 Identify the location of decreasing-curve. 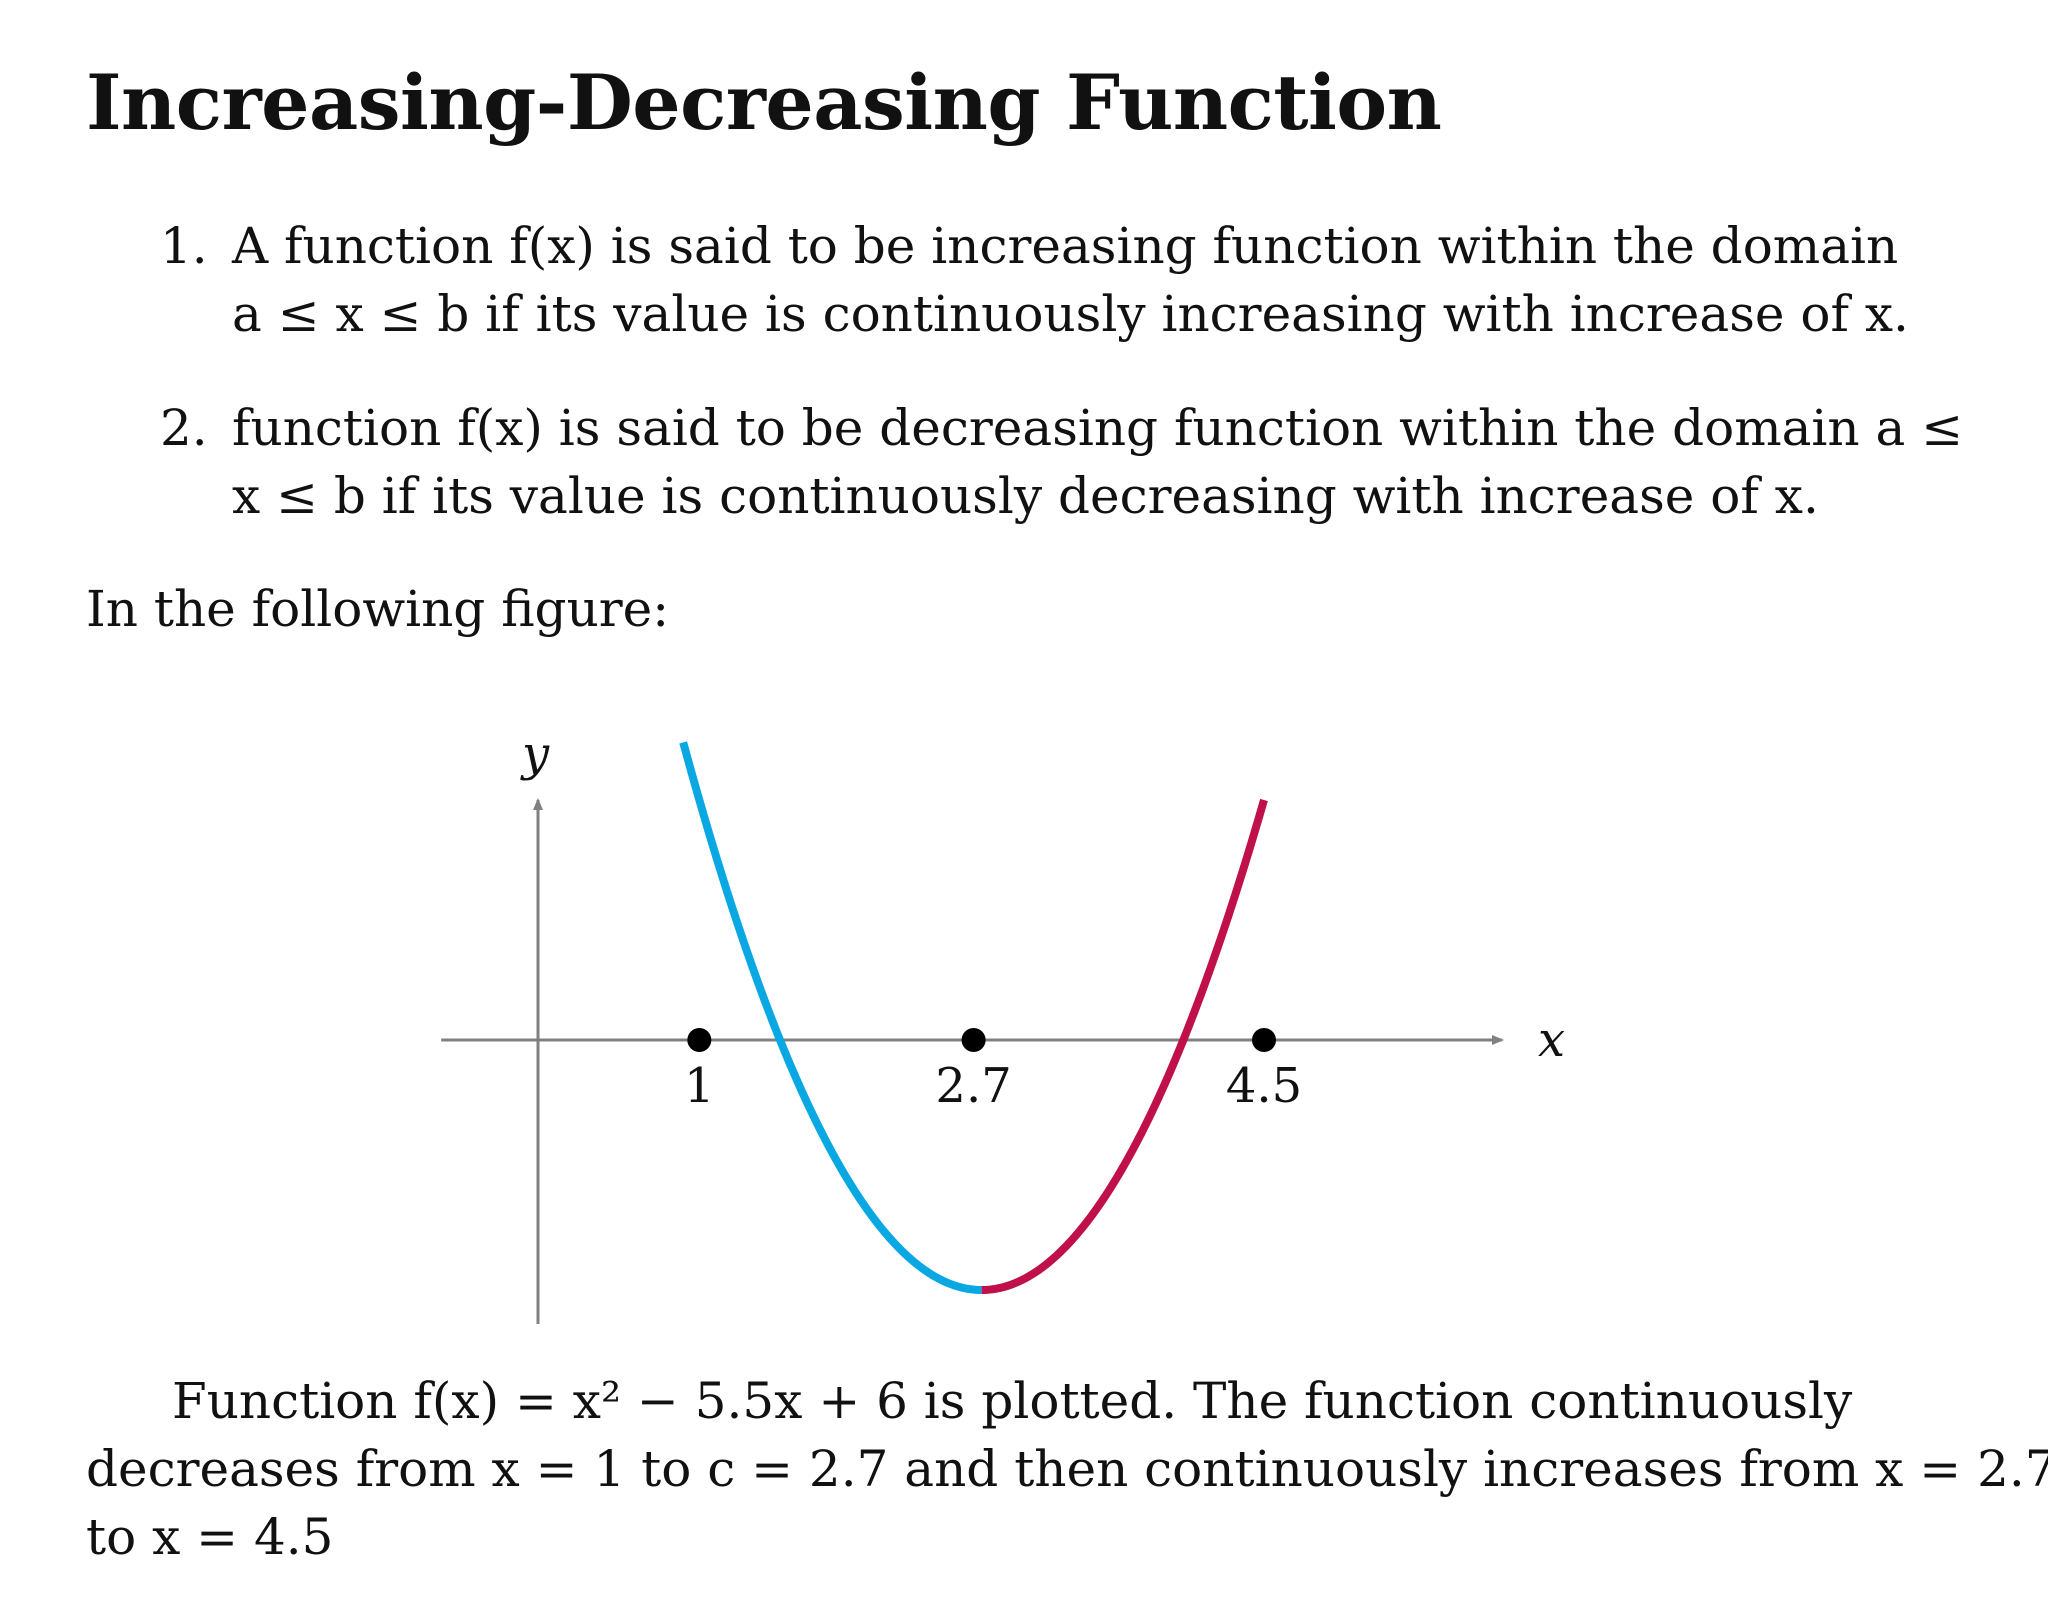
(830, 1017).